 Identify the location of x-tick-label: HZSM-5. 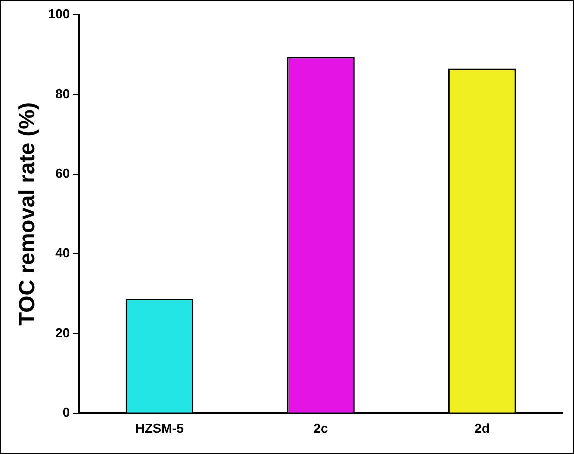
(160, 428).